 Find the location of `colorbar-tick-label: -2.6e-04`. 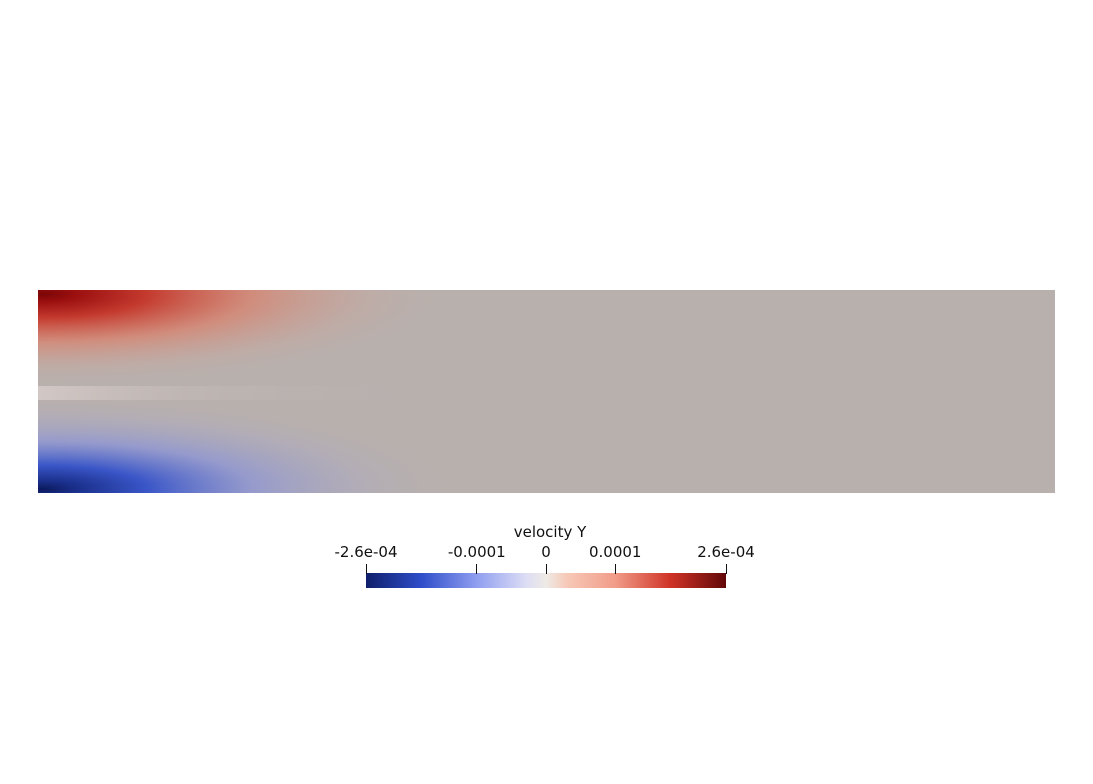

colorbar-tick-label: -2.6e-04 is located at coordinates (366, 552).